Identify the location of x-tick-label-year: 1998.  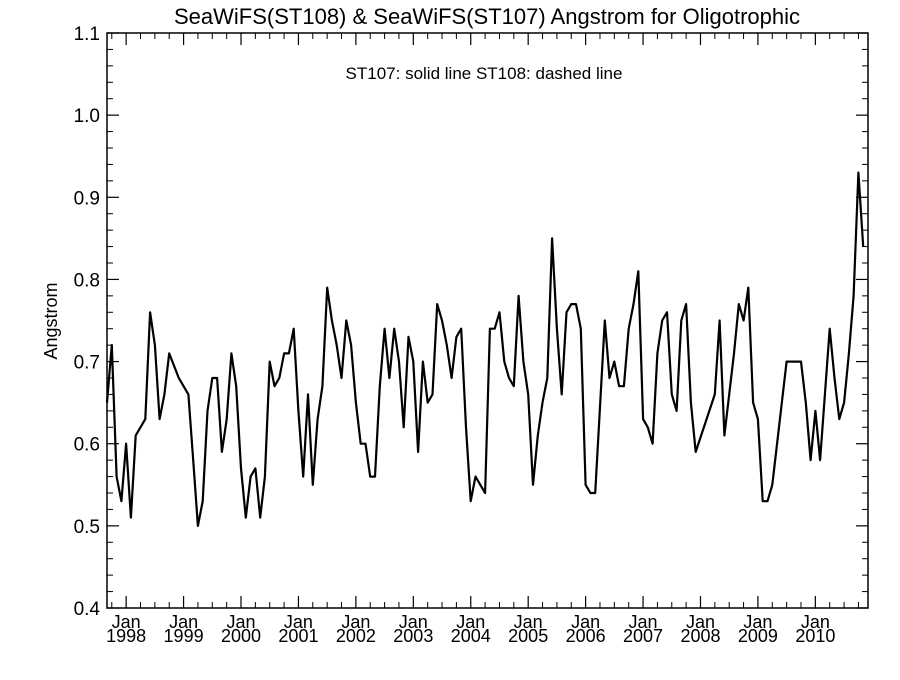
(126, 636).